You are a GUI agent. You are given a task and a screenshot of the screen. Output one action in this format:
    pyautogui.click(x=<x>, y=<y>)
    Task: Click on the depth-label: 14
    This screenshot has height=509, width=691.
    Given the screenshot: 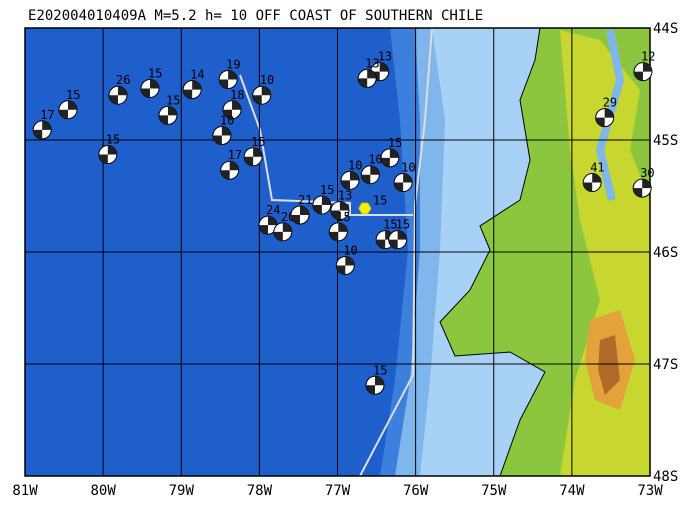 What is the action you would take?
    pyautogui.click(x=197, y=75)
    